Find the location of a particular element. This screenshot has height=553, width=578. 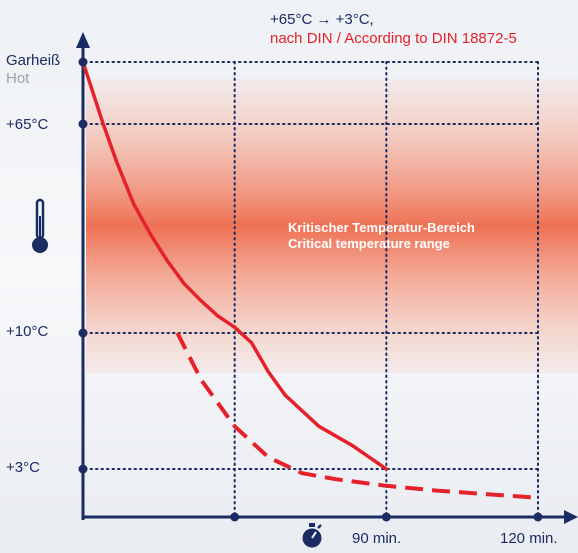

x-axis-arrow is located at coordinates (571, 517).